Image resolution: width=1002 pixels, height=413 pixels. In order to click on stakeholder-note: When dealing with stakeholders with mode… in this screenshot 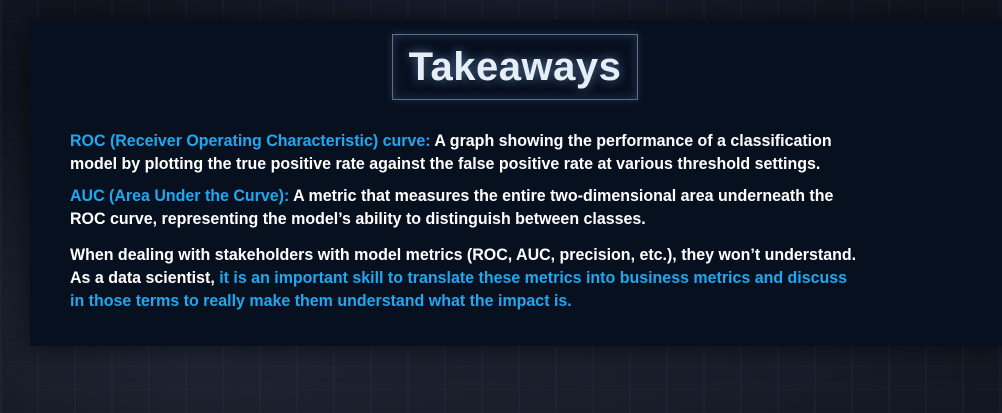, I will do `click(493, 277)`.